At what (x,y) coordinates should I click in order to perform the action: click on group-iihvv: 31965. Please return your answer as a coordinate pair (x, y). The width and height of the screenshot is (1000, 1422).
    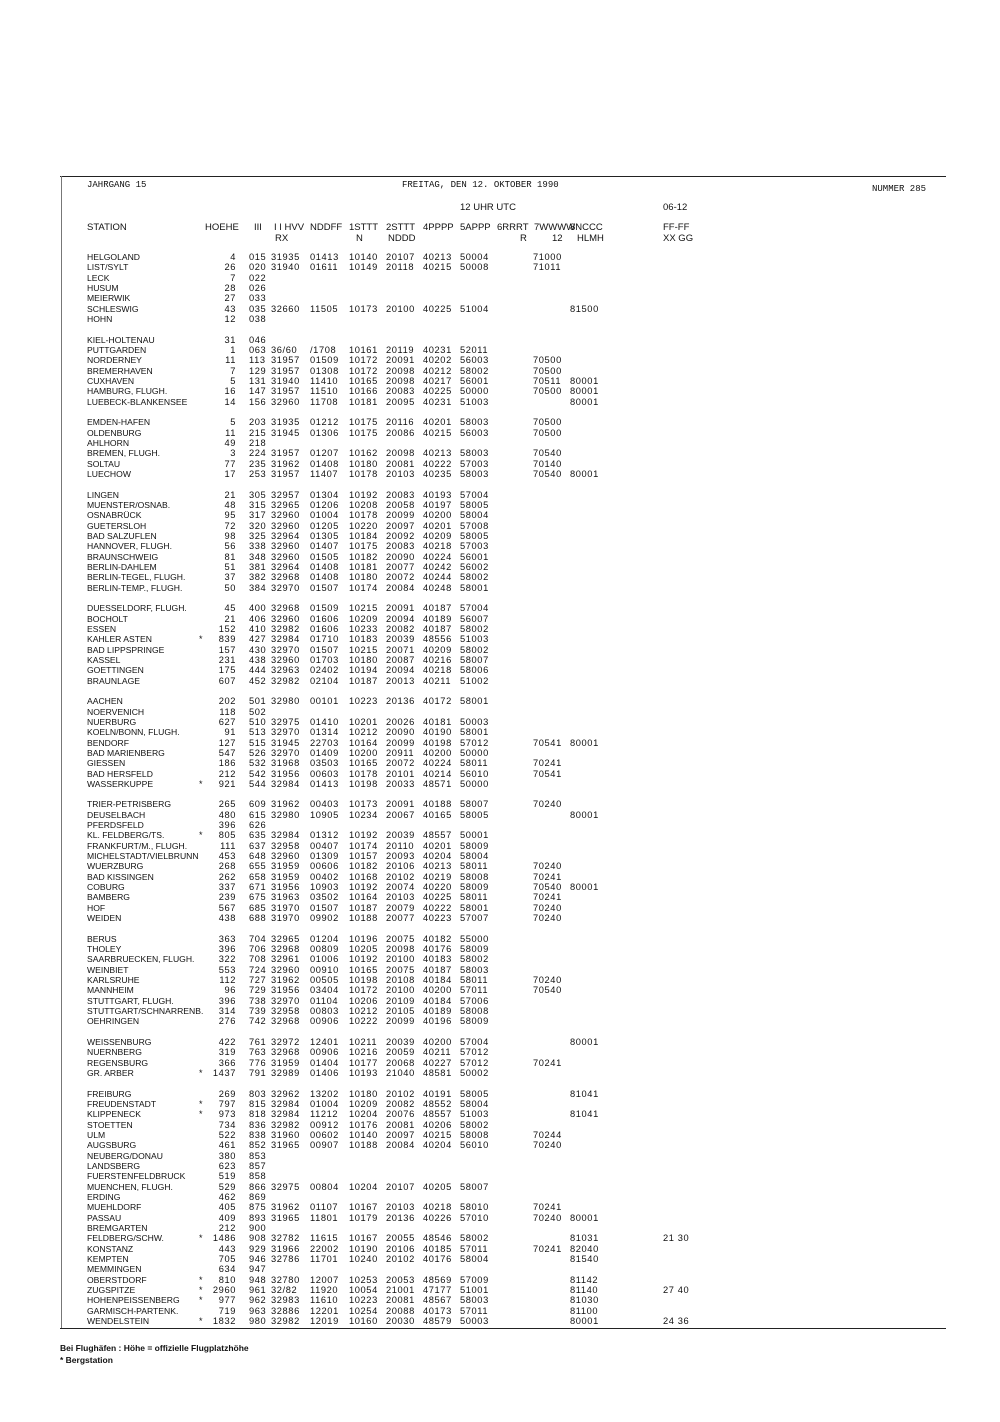
    Looking at the image, I should click on (285, 1217).